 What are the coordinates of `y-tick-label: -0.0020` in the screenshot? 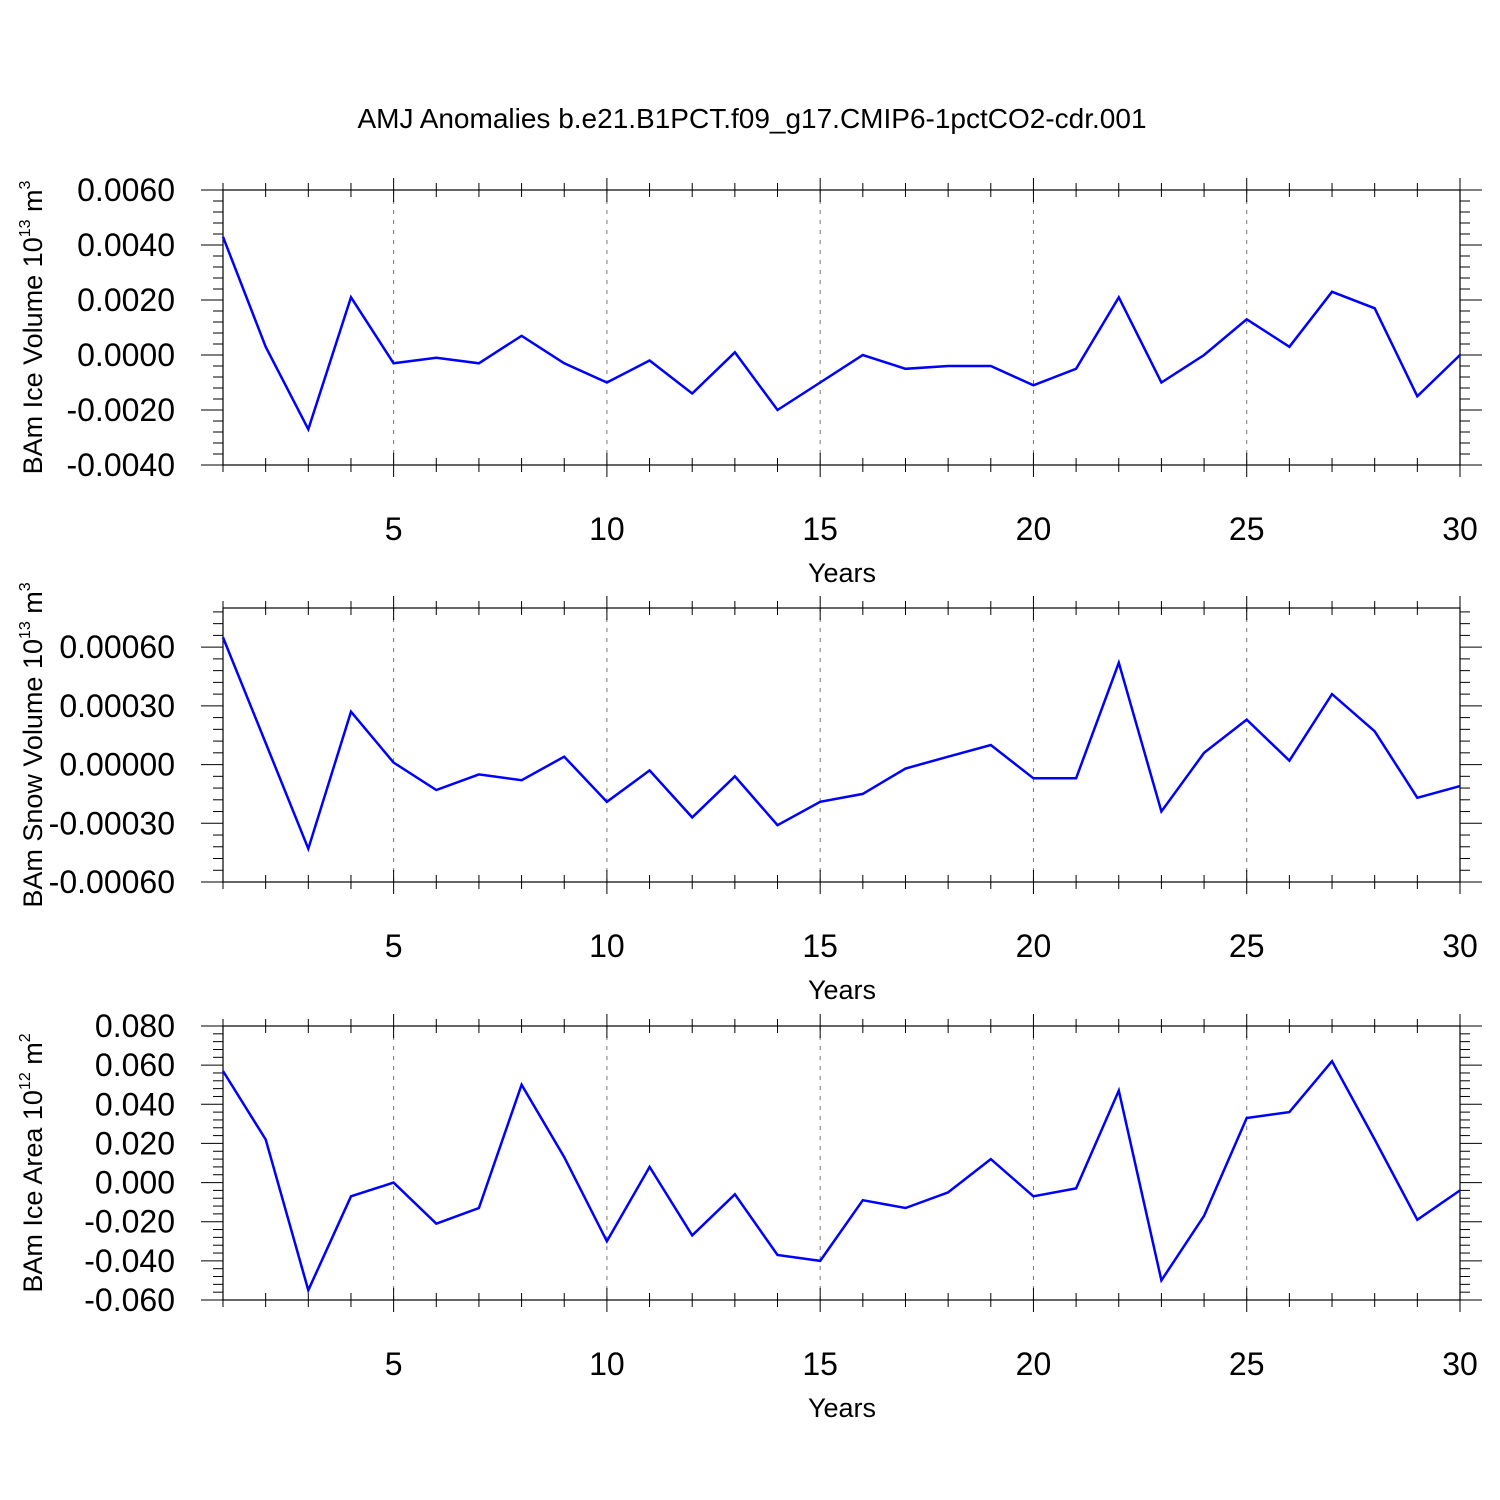 It's located at (120, 410).